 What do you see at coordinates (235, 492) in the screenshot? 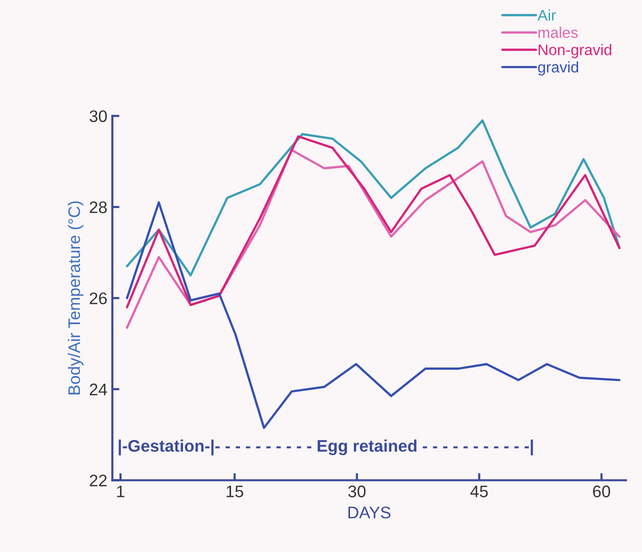
I see `x-tick-label: 15` at bounding box center [235, 492].